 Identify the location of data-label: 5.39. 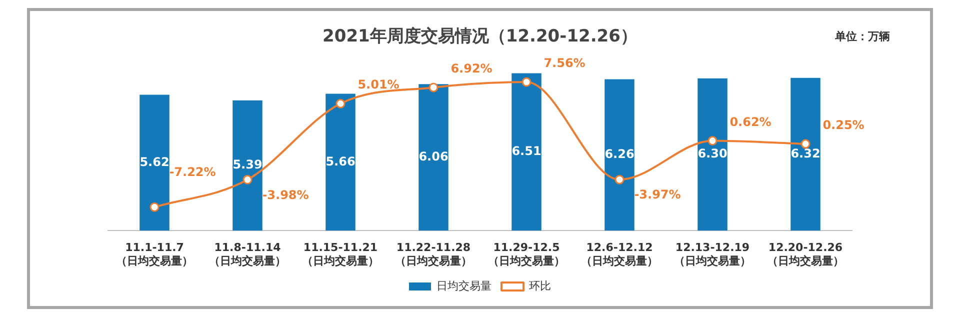
(247, 165).